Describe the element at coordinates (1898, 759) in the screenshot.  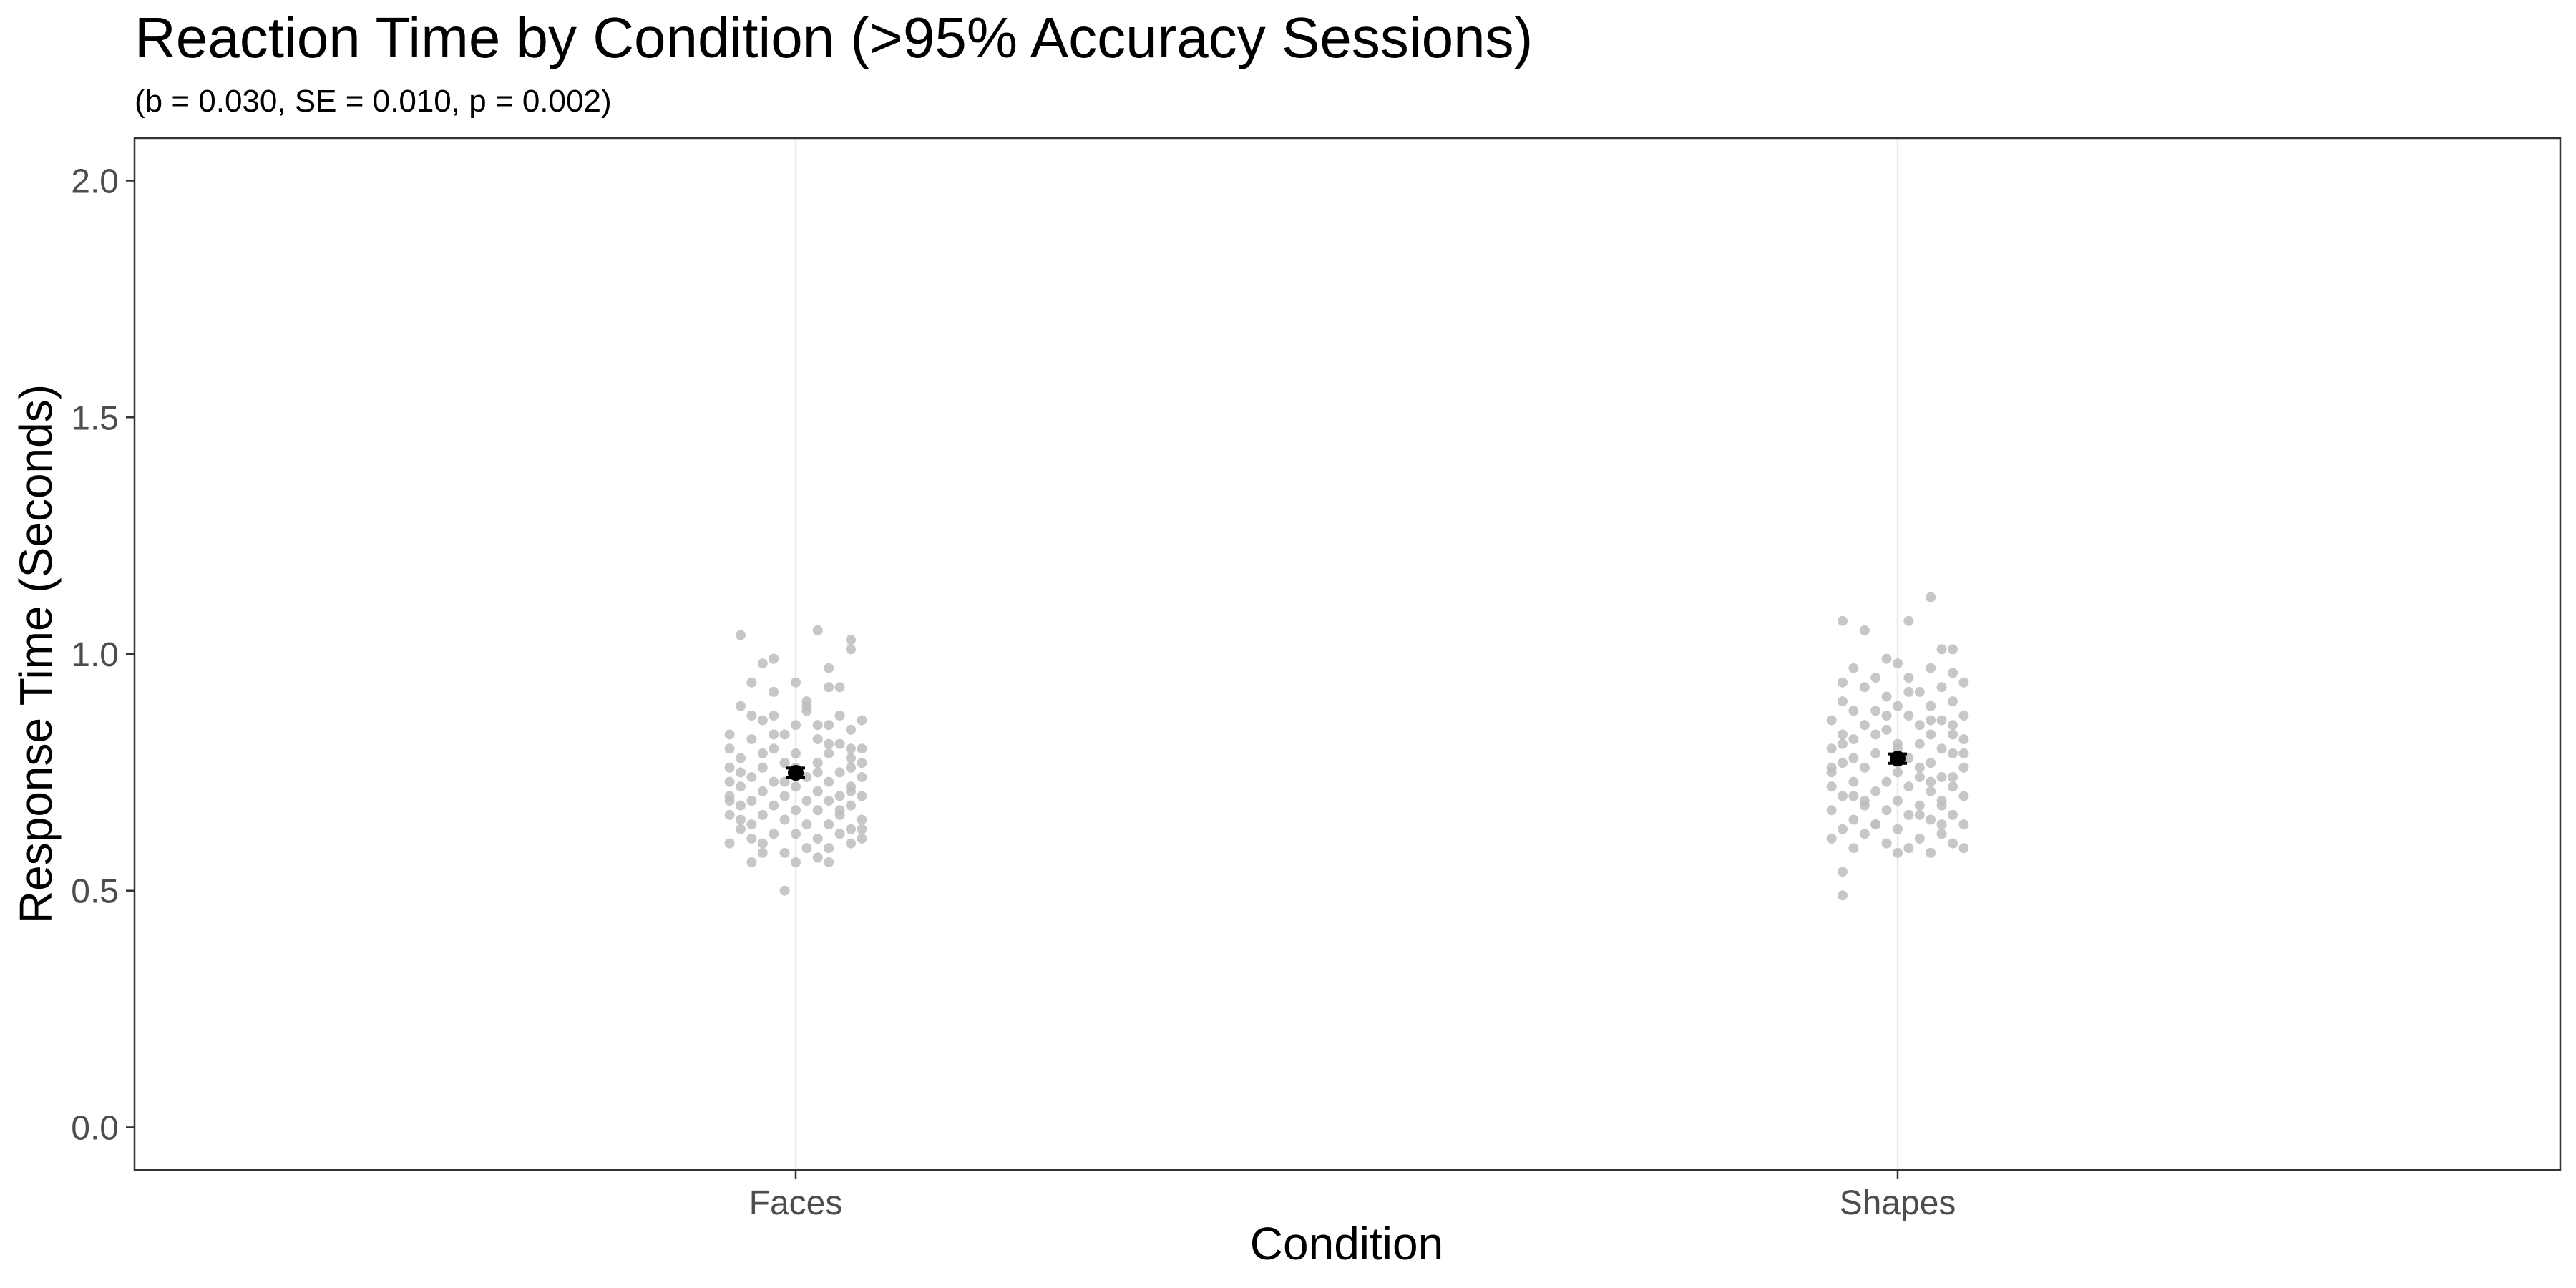
I see `mean-point-shapes` at that location.